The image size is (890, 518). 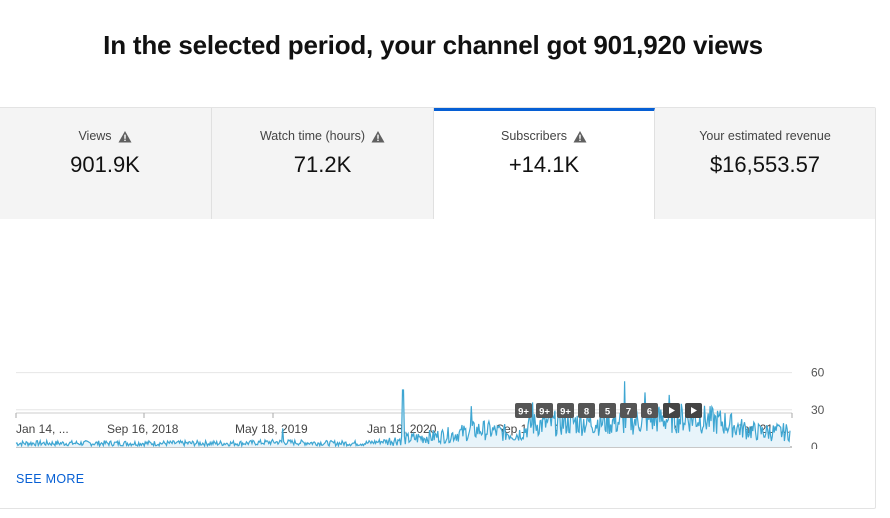 I want to click on marker-label: 6, so click(x=649, y=412).